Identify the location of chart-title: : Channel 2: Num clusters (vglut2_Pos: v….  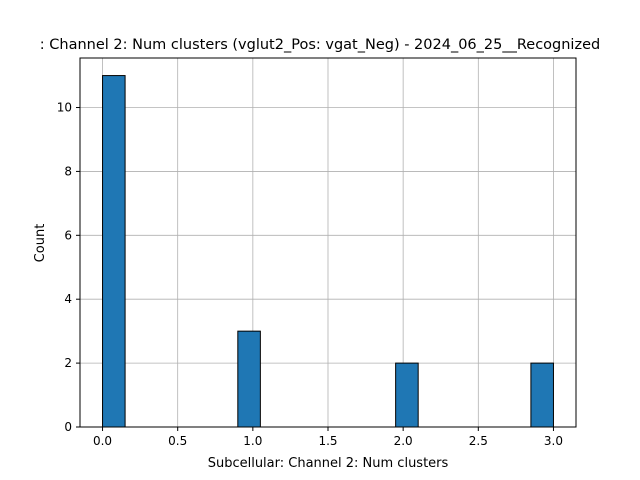
(320, 45).